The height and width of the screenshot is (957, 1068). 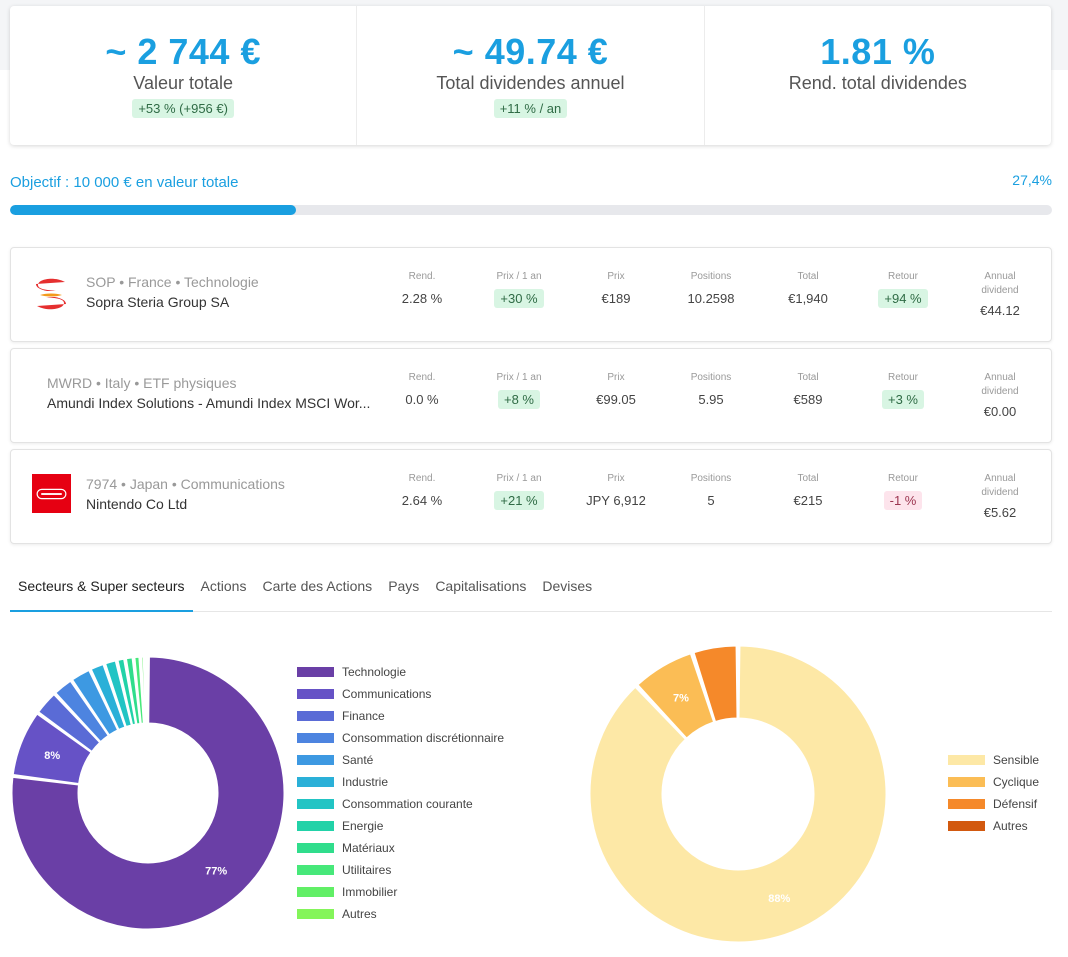 What do you see at coordinates (183, 83) in the screenshot?
I see `kpi-label: Valeur totale` at bounding box center [183, 83].